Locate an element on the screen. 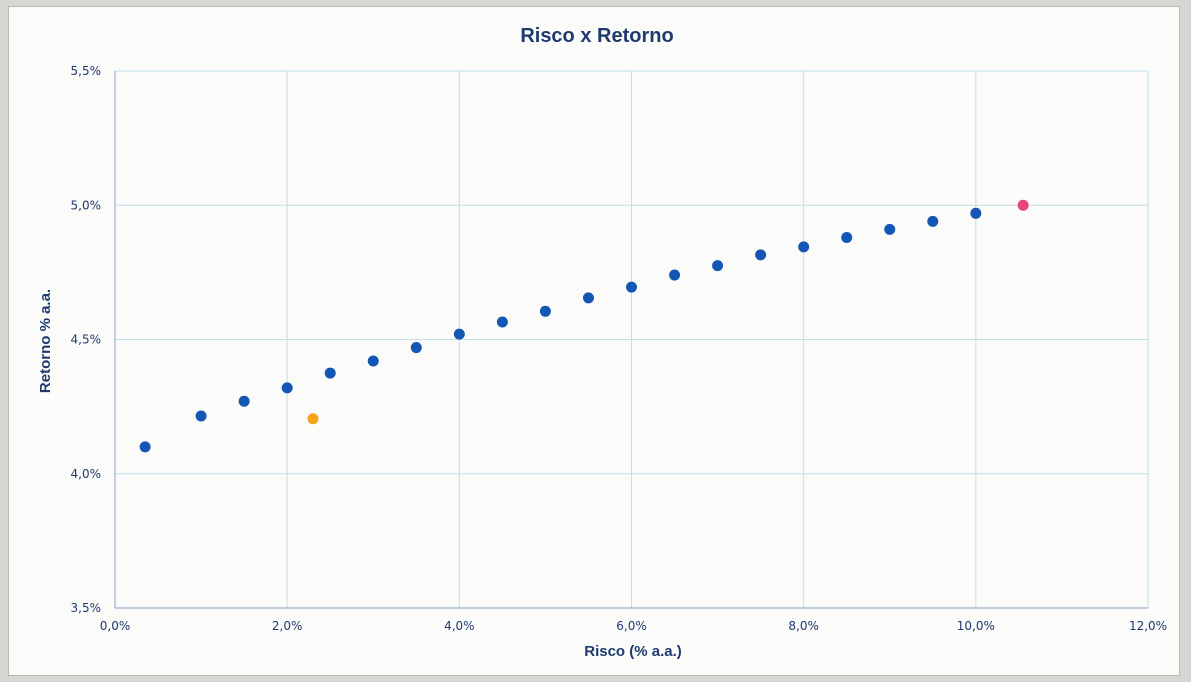  x-tick-label: 2,0% is located at coordinates (287, 626).